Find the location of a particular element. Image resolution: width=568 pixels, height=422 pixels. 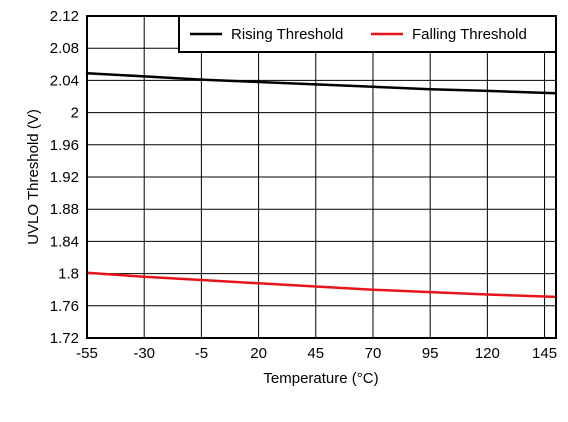

legend-label-rising: Rising Threshold is located at coordinates (287, 34).